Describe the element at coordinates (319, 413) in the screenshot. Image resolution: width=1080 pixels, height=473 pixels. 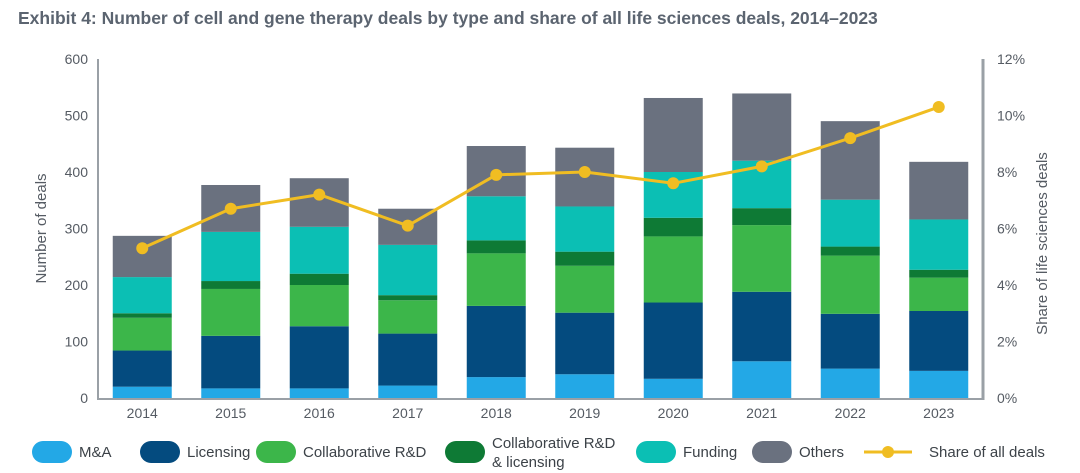
I see `x-tick-label: 2016` at that location.